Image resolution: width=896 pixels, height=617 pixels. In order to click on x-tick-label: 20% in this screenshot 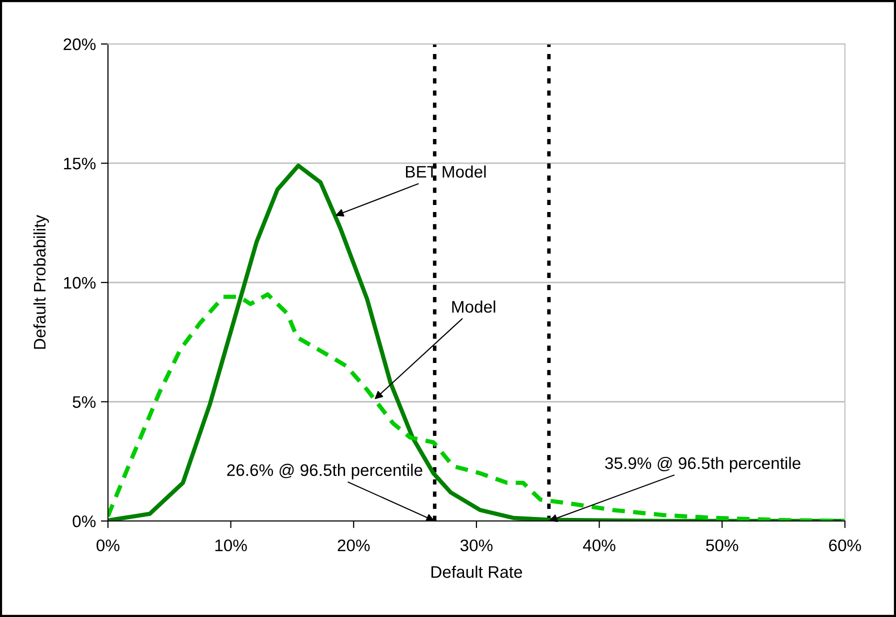, I will do `click(354, 545)`.